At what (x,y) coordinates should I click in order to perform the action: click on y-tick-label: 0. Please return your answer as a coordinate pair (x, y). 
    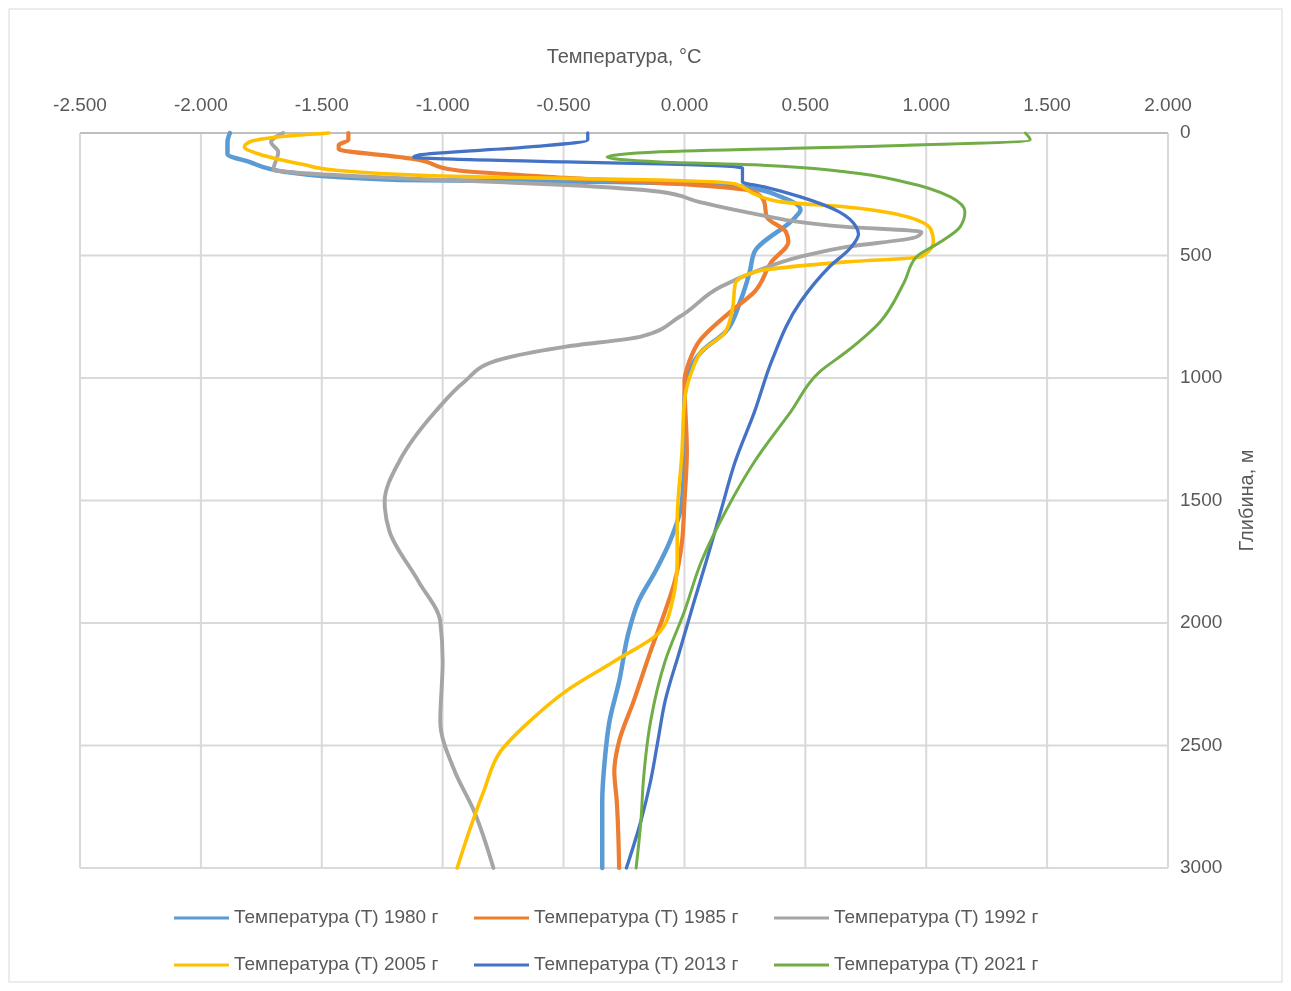
    Looking at the image, I should click on (1185, 132).